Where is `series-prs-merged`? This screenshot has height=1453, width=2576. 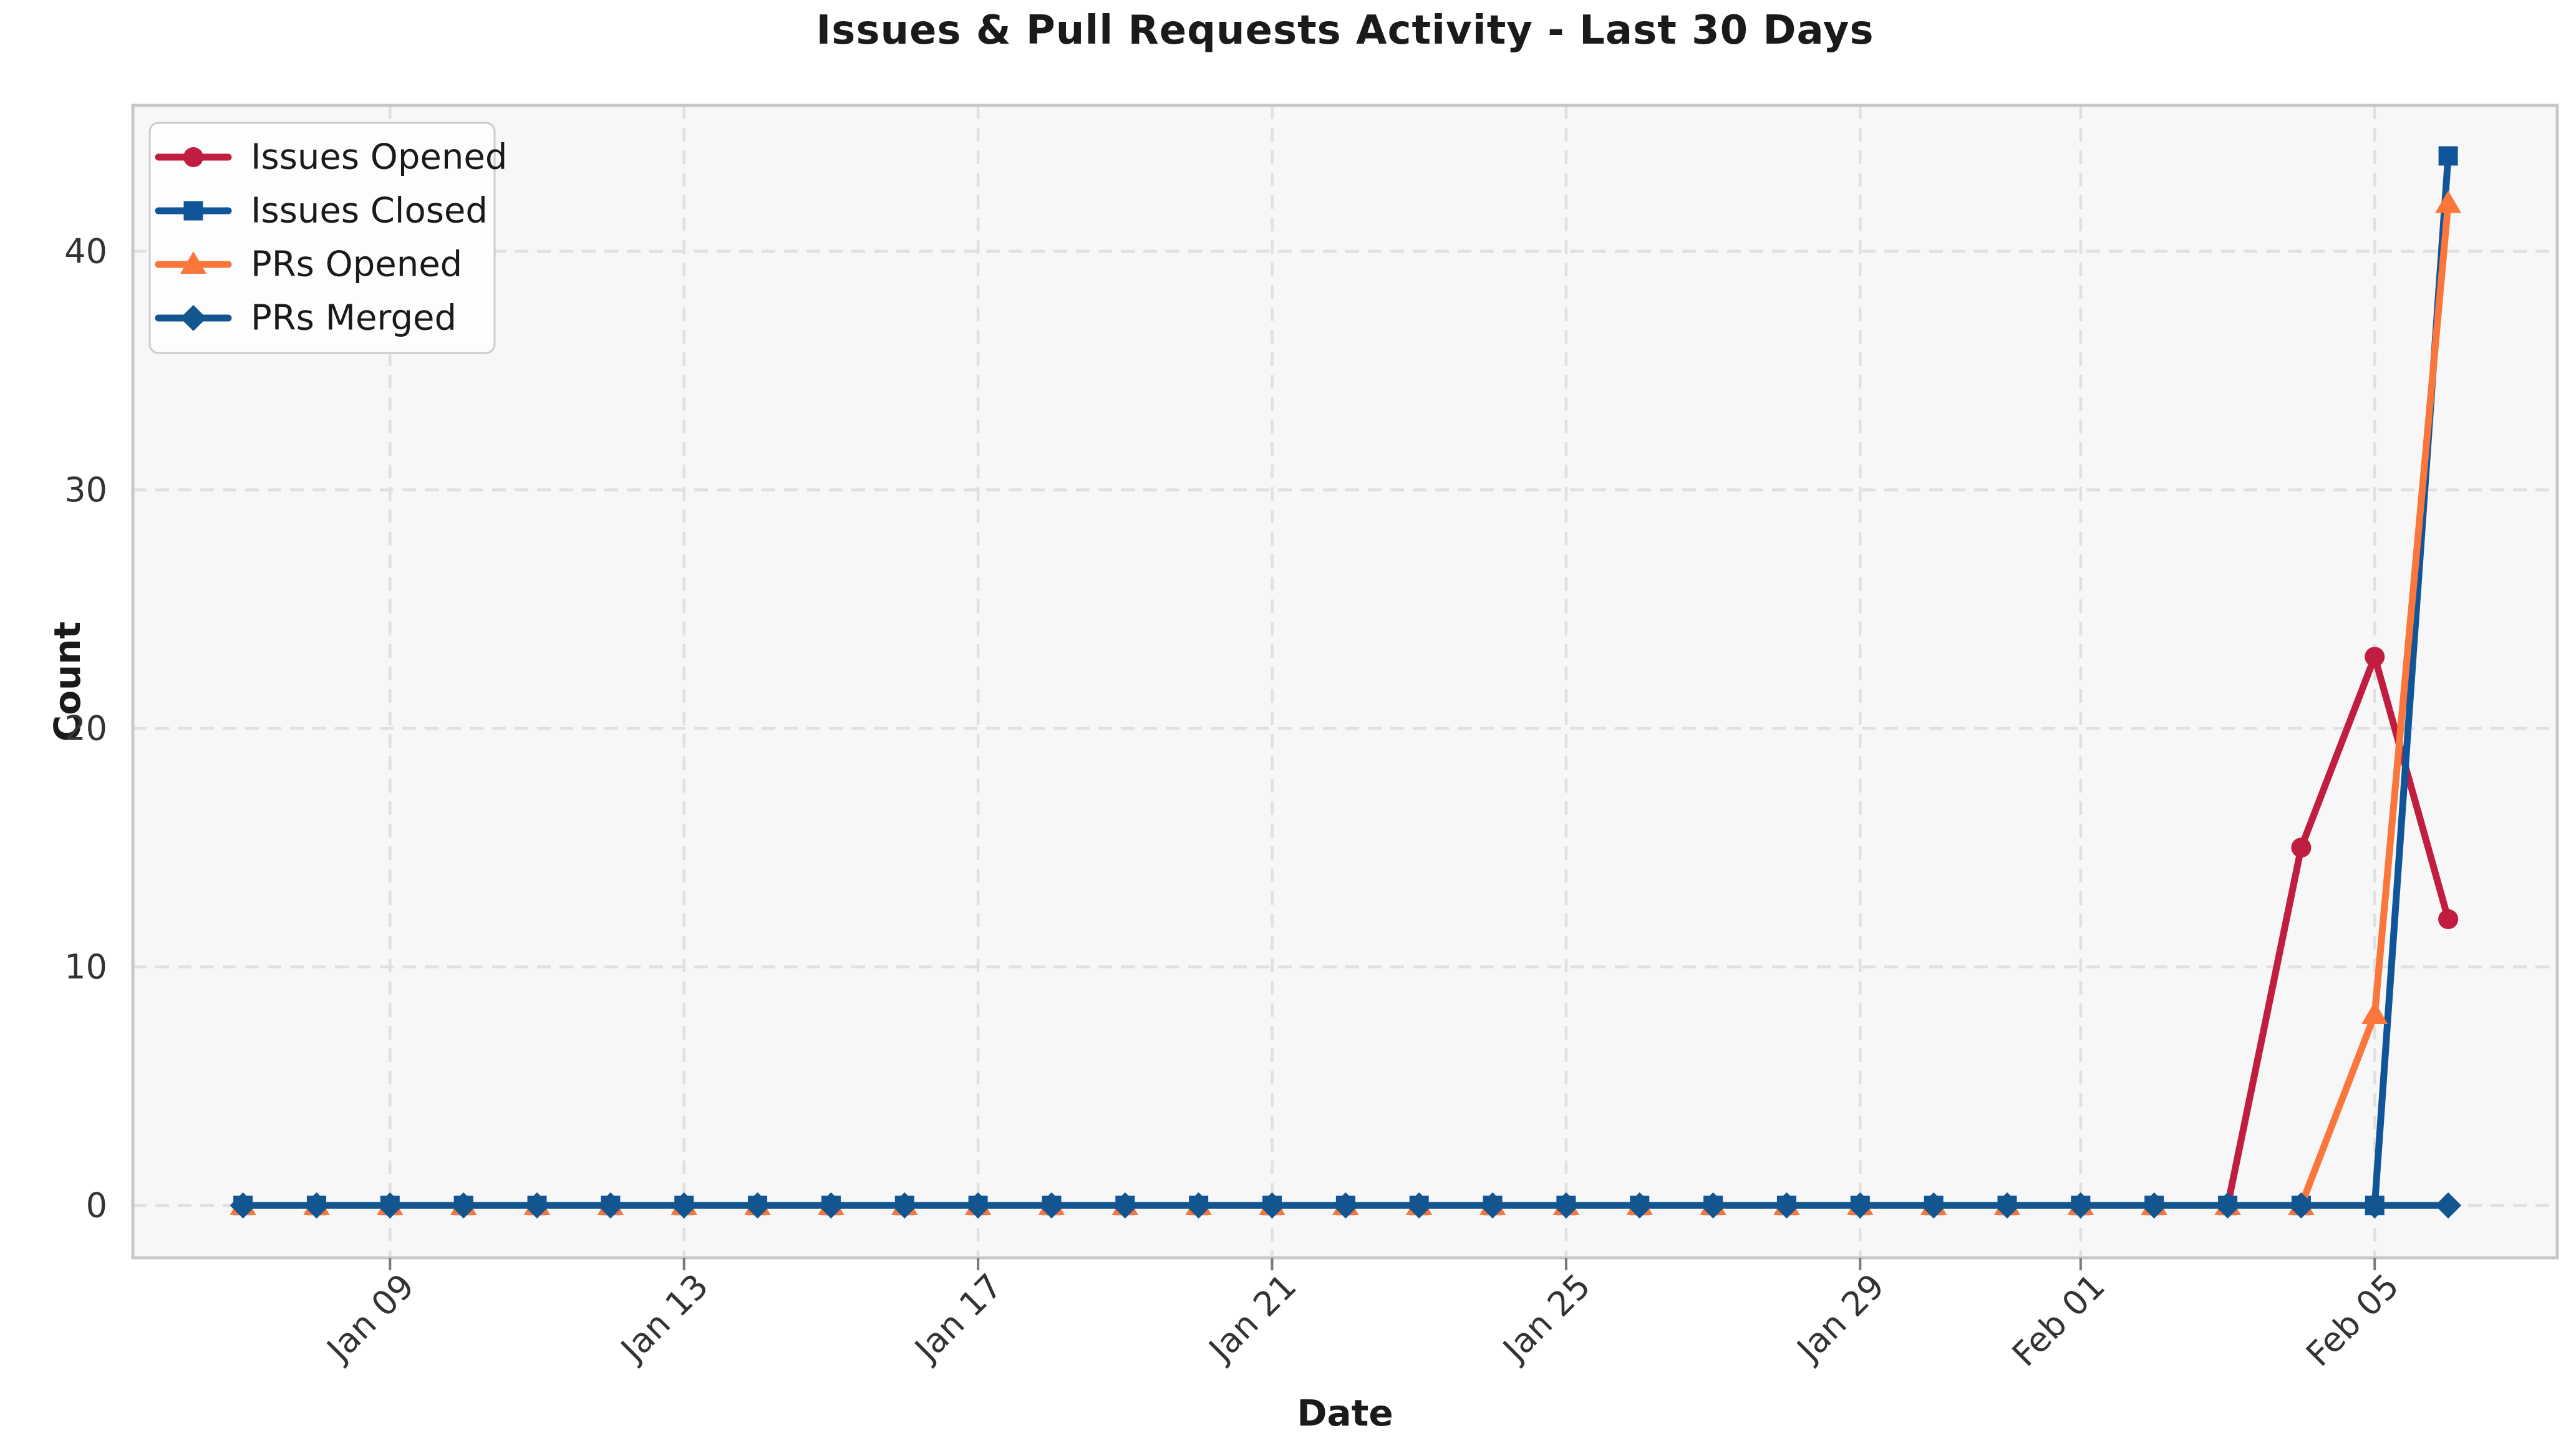
series-prs-merged is located at coordinates (1346, 1205).